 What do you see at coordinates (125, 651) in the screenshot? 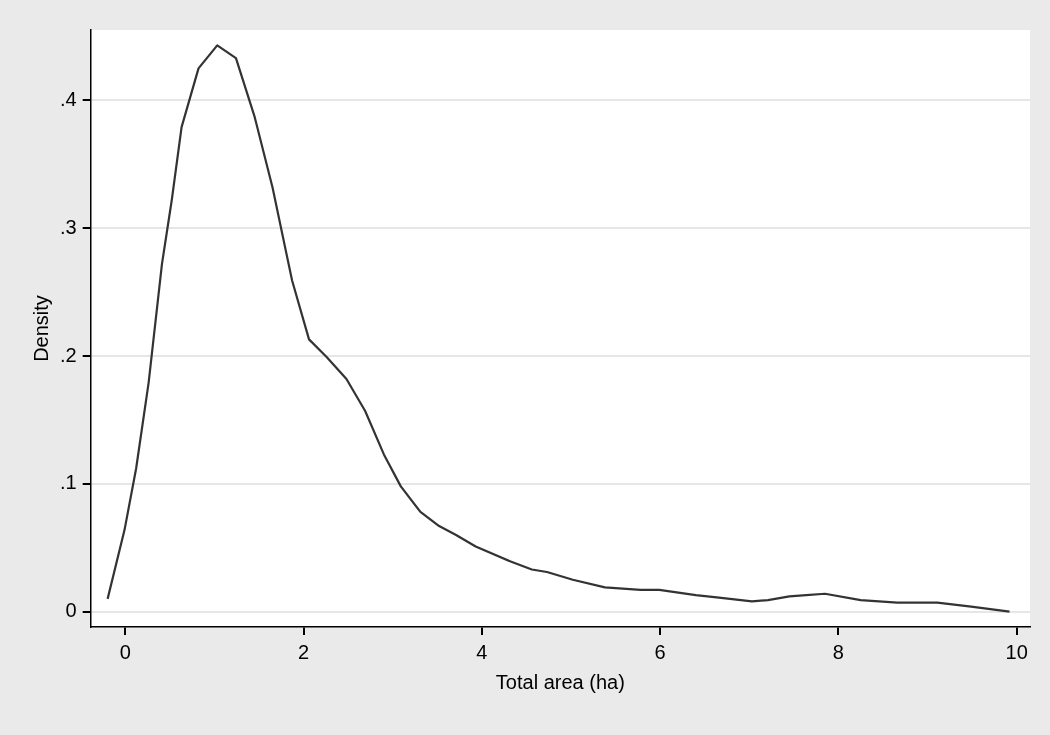
I see `x-tick-label: 0` at bounding box center [125, 651].